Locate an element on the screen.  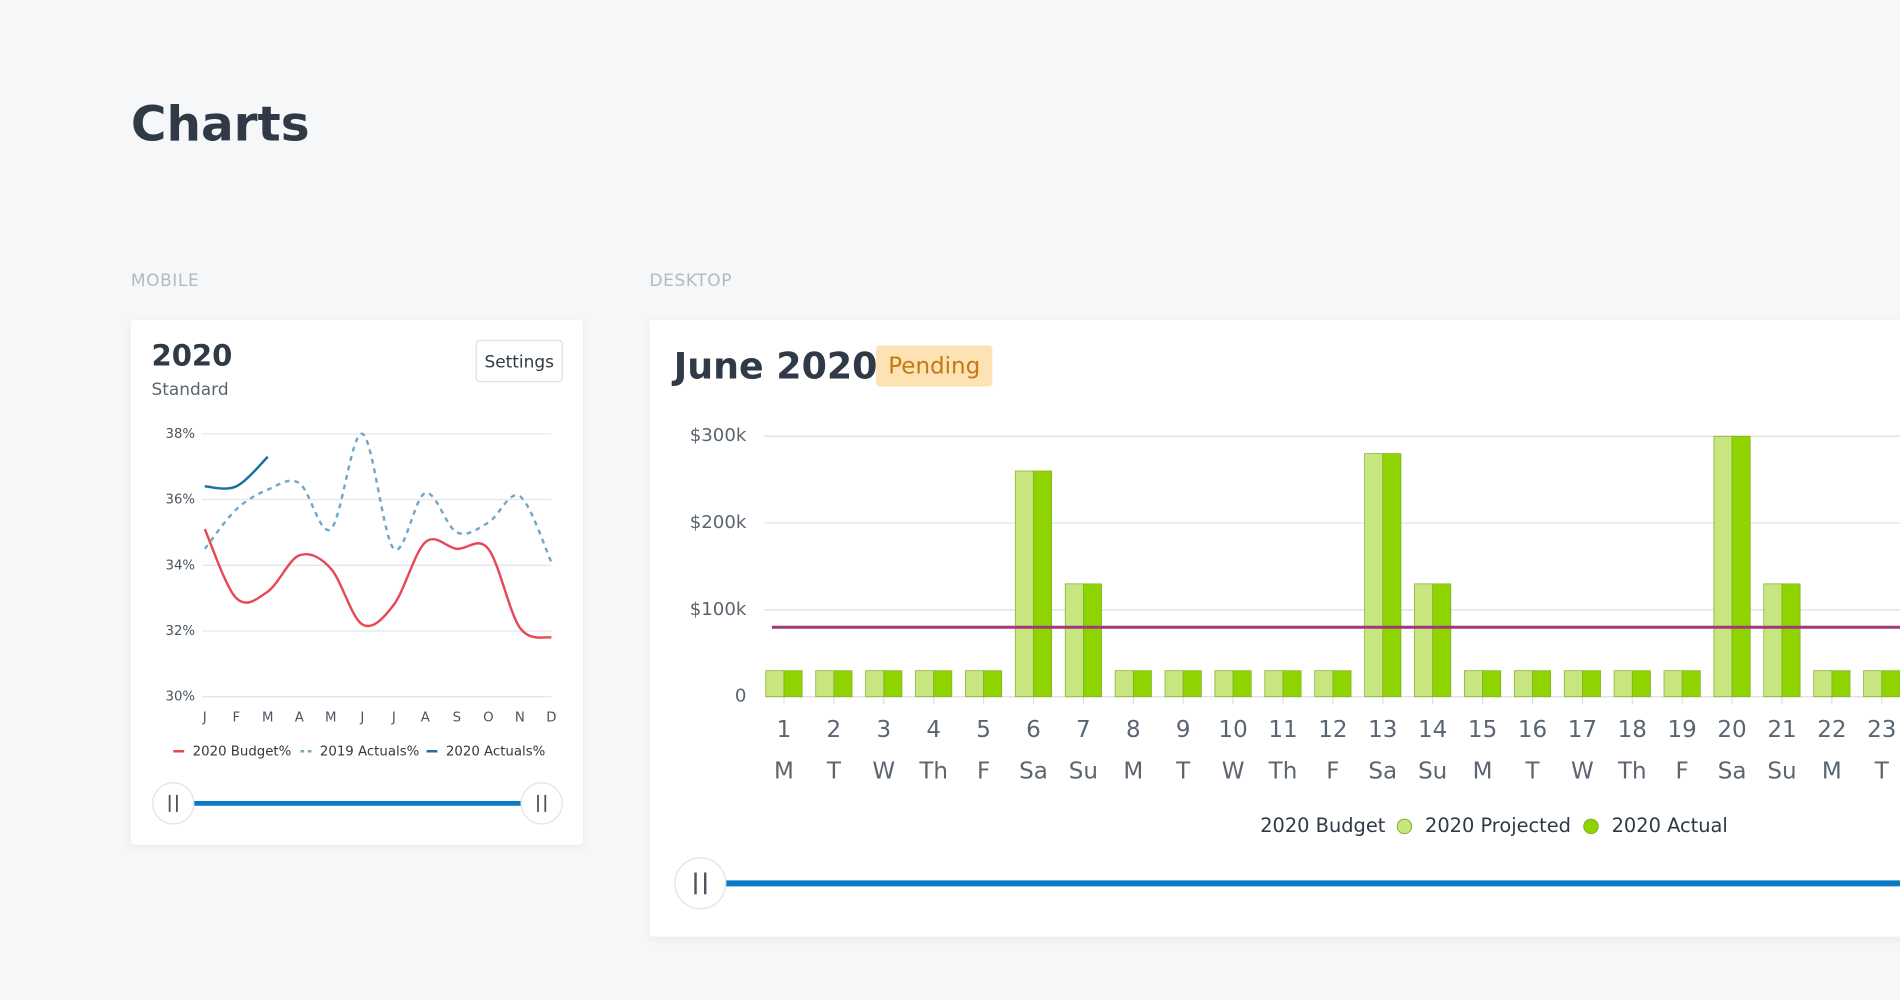
x-tick-label: 13 is located at coordinates (1382, 730).